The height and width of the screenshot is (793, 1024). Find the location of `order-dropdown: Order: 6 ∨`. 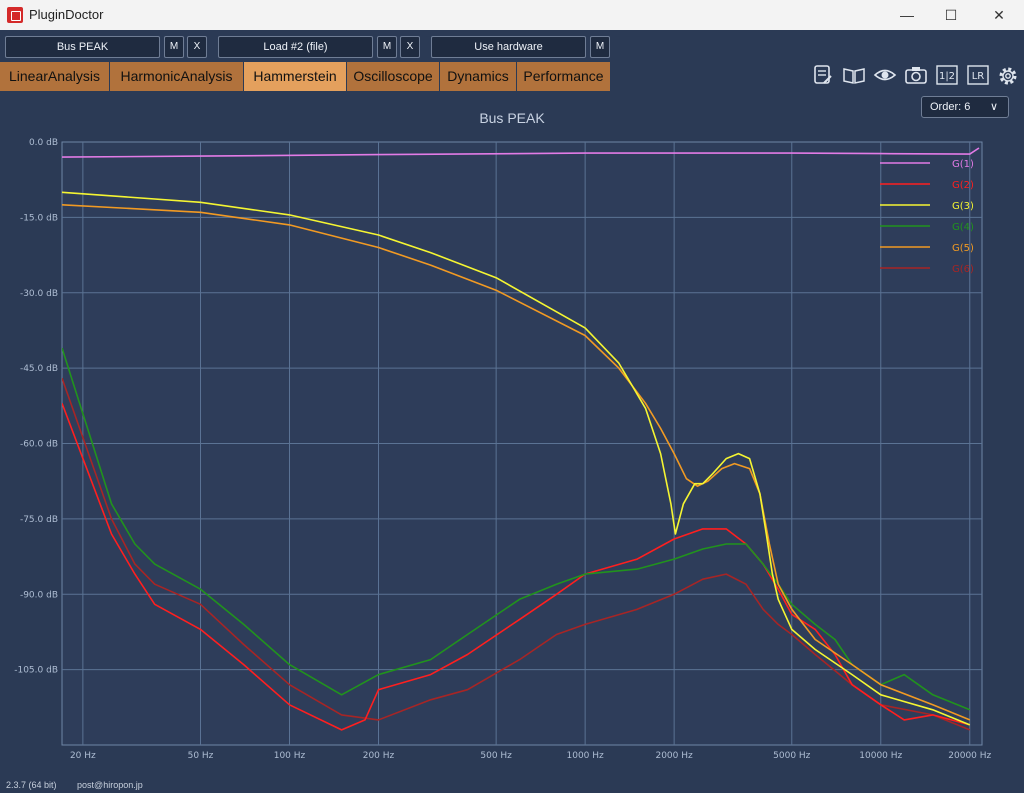

order-dropdown: Order: 6 ∨ is located at coordinates (965, 107).